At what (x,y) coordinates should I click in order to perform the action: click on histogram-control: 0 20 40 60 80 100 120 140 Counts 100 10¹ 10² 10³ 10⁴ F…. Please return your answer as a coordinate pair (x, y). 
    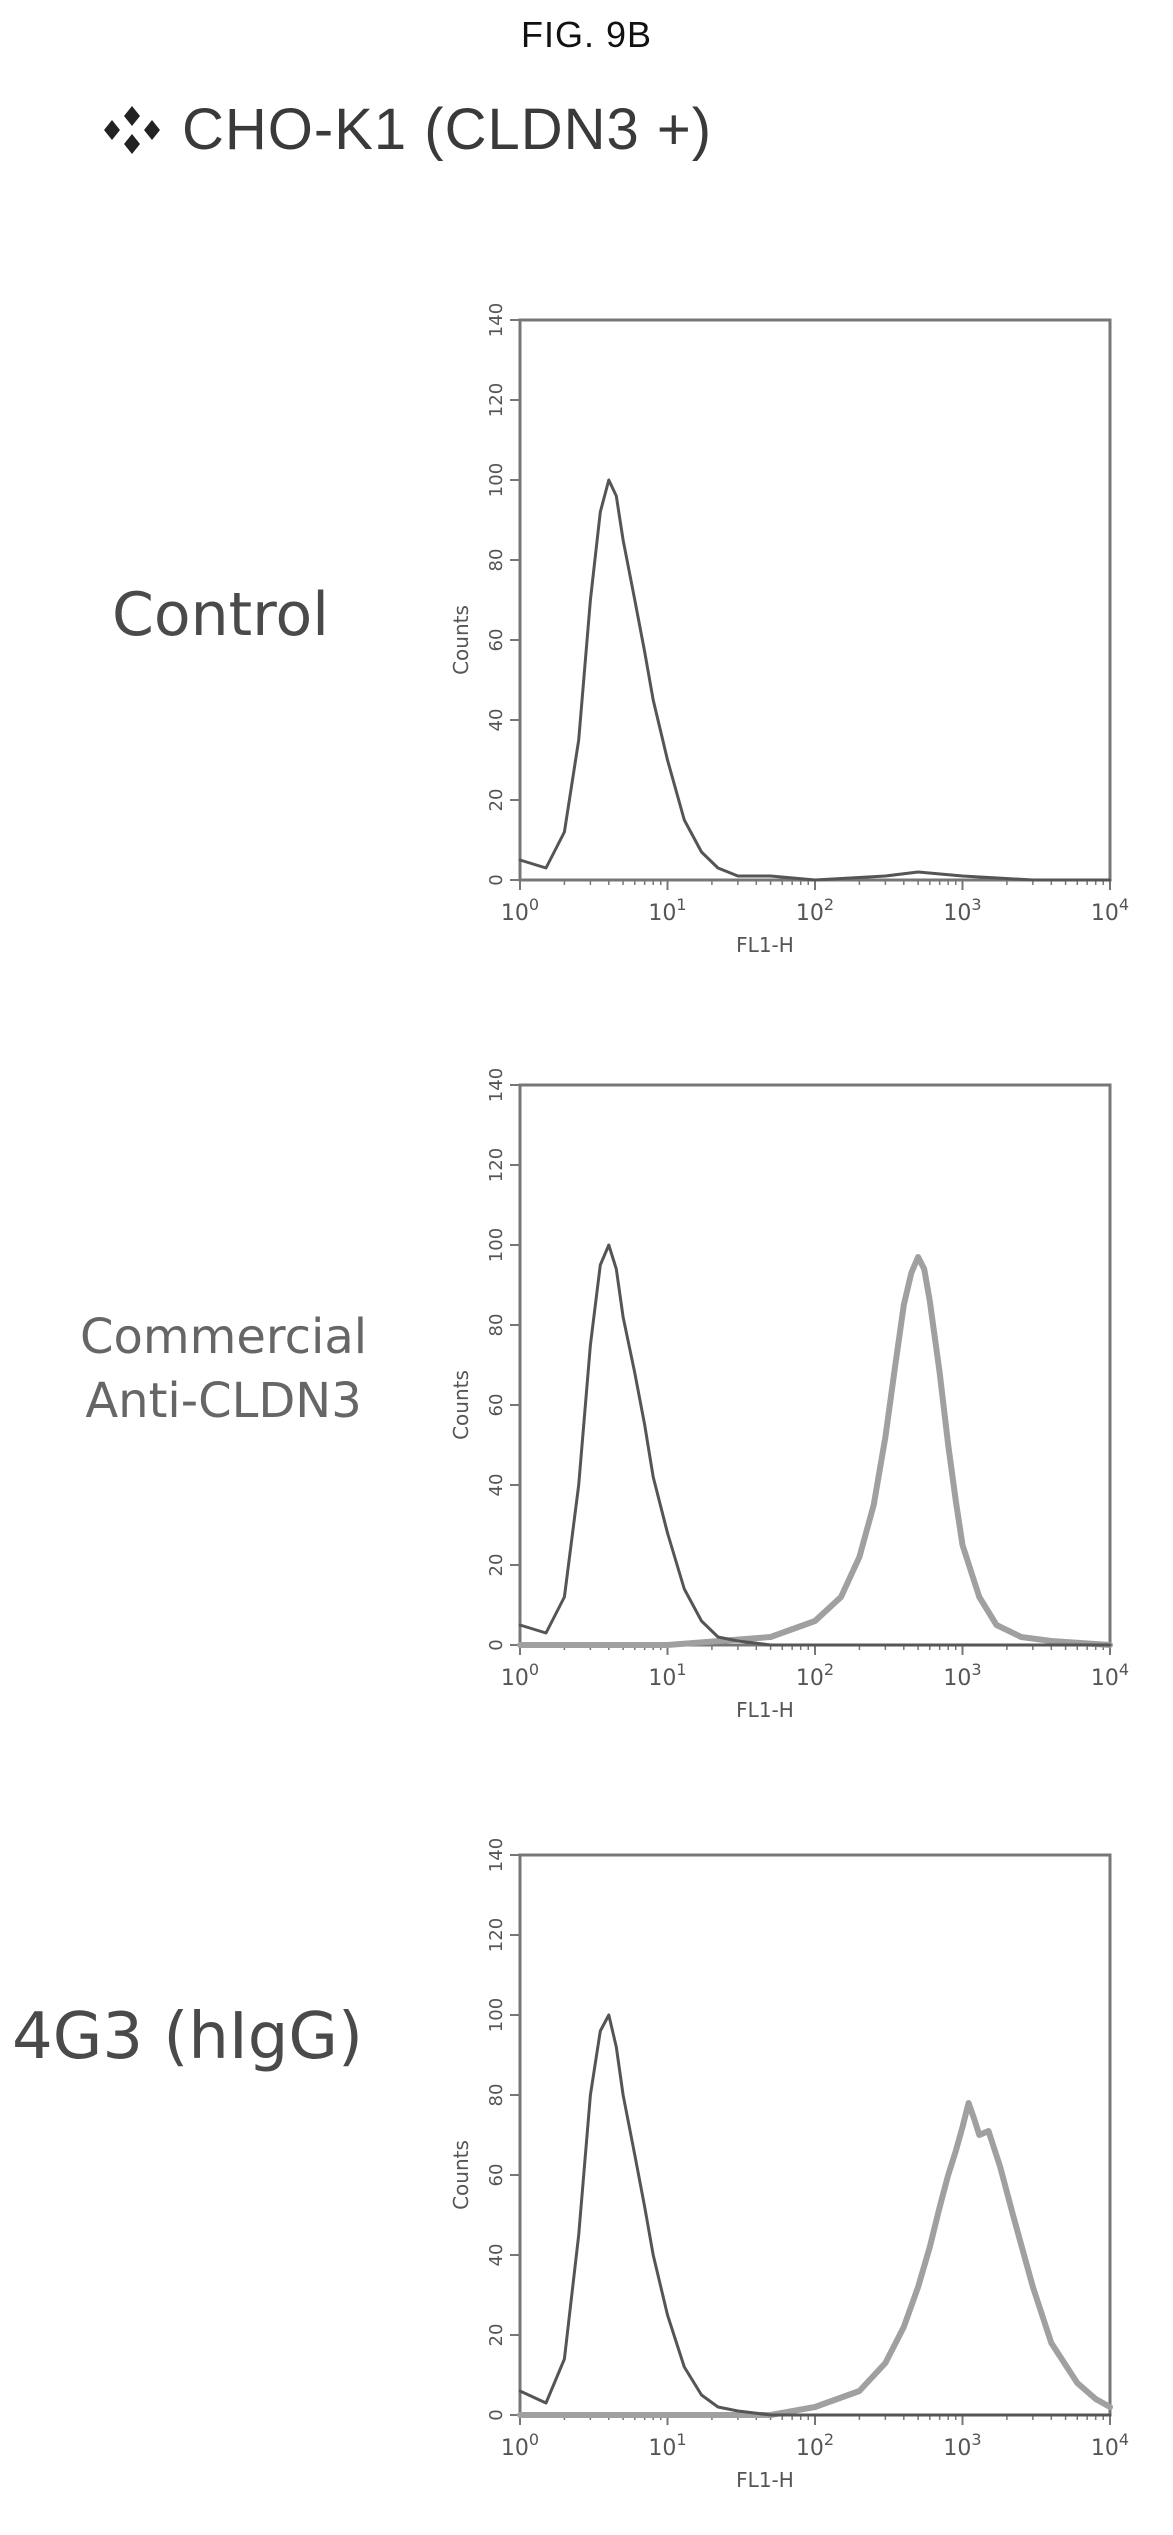
    Looking at the image, I should click on (789, 630).